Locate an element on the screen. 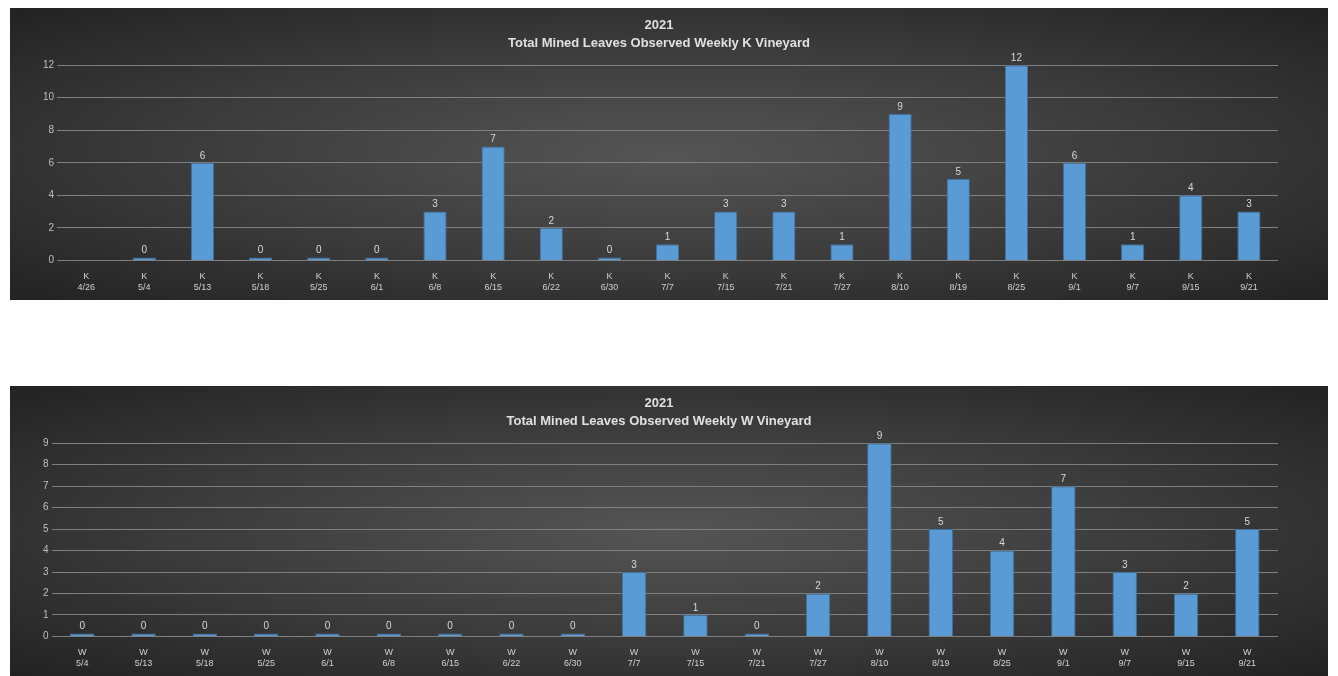 This screenshot has height=676, width=1338. x-tick-label: K 8/19 is located at coordinates (958, 282).